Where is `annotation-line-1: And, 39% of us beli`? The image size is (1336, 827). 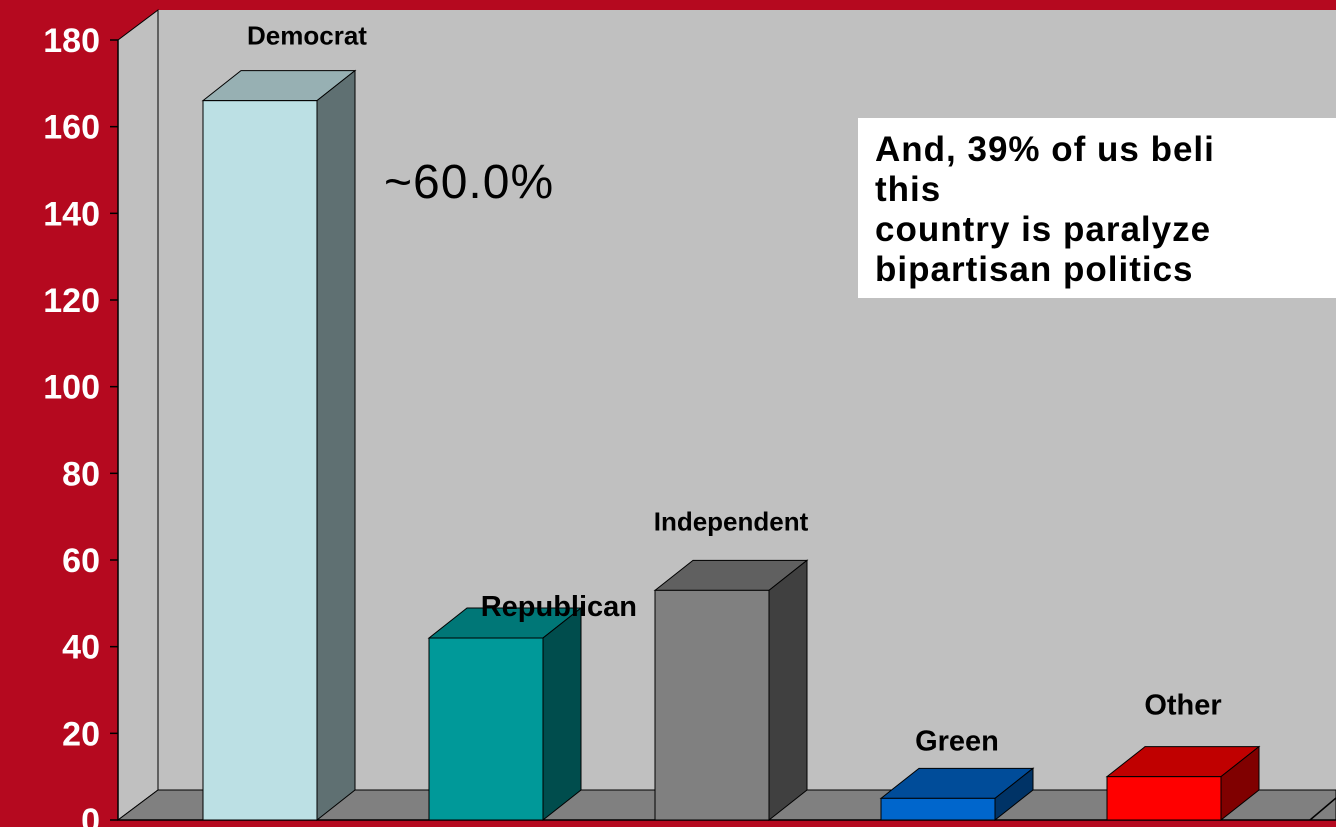 annotation-line-1: And, 39% of us beli is located at coordinates (1045, 149).